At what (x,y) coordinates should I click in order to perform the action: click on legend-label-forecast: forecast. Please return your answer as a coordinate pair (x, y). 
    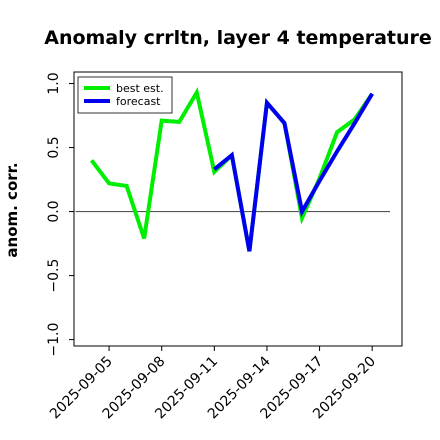
    Looking at the image, I should click on (138, 101).